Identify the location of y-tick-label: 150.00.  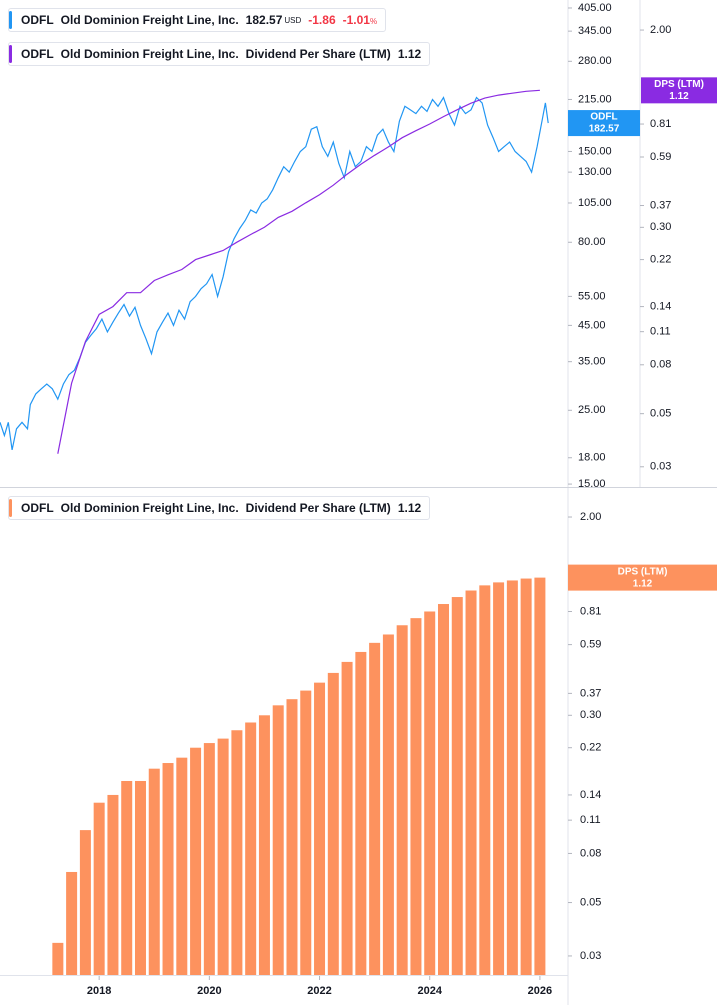
(595, 151).